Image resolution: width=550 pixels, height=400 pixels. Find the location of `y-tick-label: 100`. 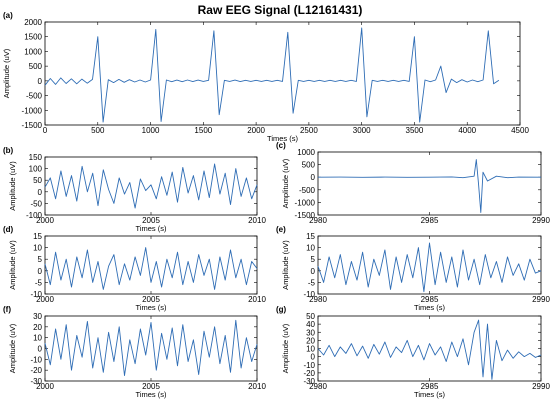

y-tick-label: 100 is located at coordinates (36, 169).